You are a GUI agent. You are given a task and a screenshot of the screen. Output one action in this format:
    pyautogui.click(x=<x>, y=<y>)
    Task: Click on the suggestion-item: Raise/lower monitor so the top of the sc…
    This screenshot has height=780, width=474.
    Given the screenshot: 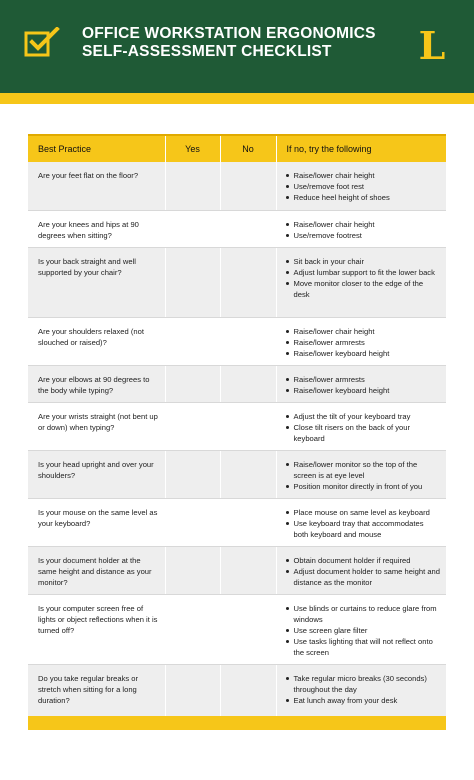 What is the action you would take?
    pyautogui.click(x=363, y=470)
    